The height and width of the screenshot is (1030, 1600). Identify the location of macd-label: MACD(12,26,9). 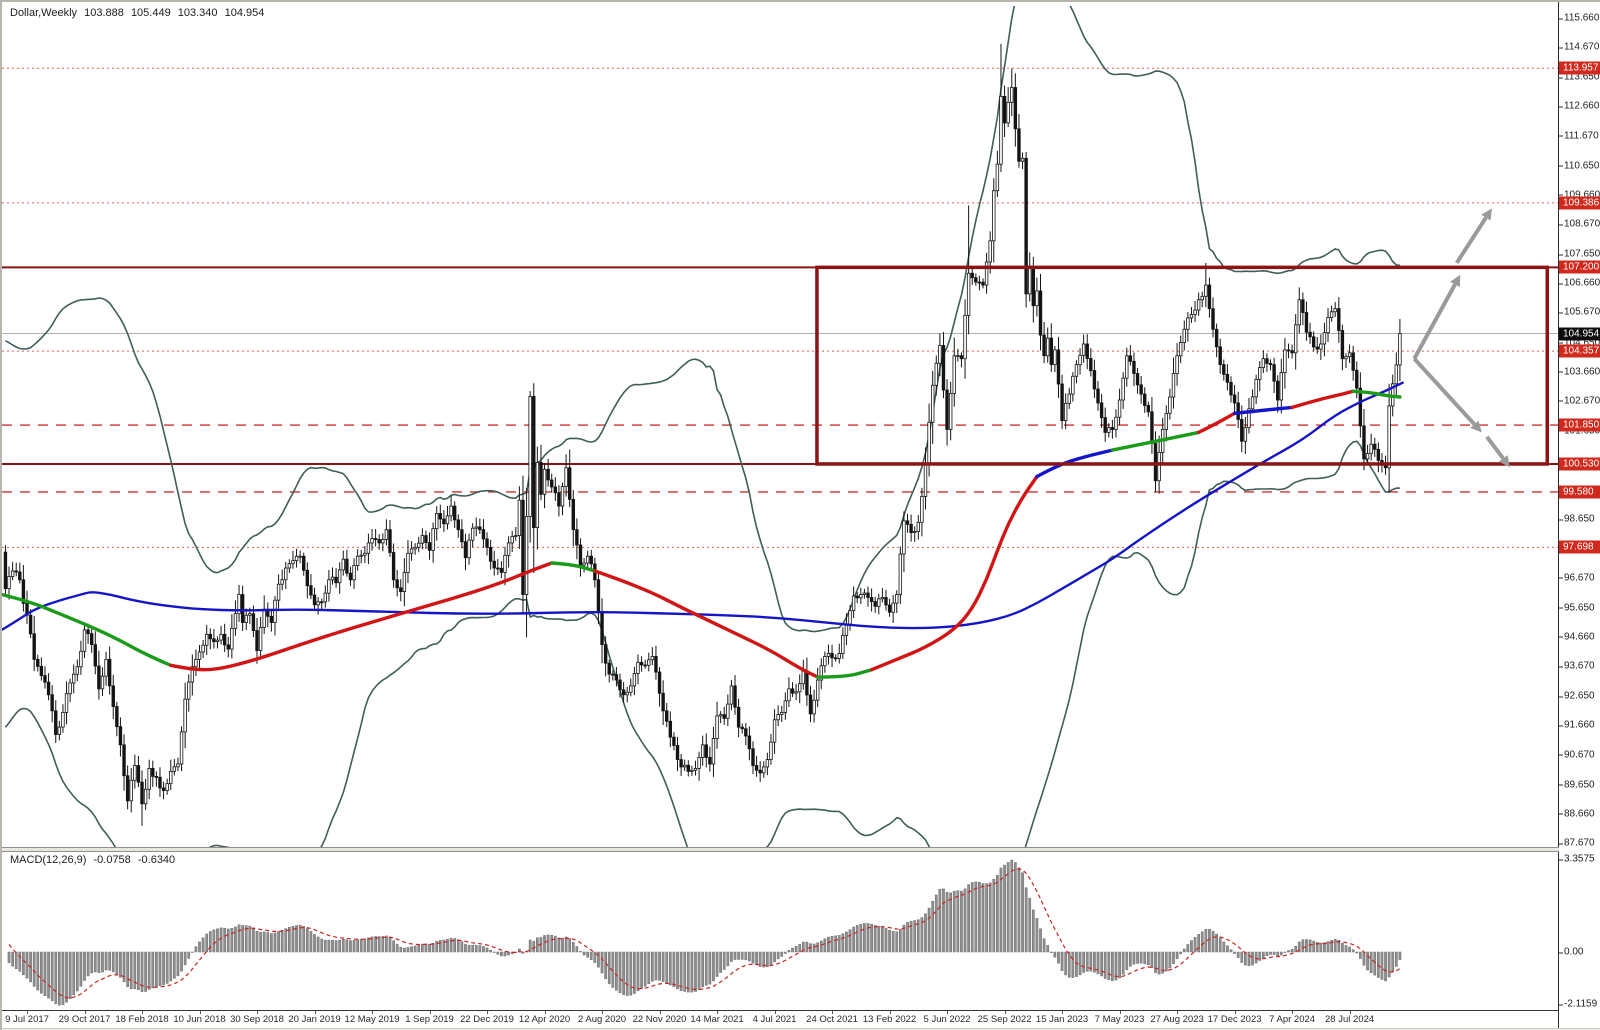
(48, 860).